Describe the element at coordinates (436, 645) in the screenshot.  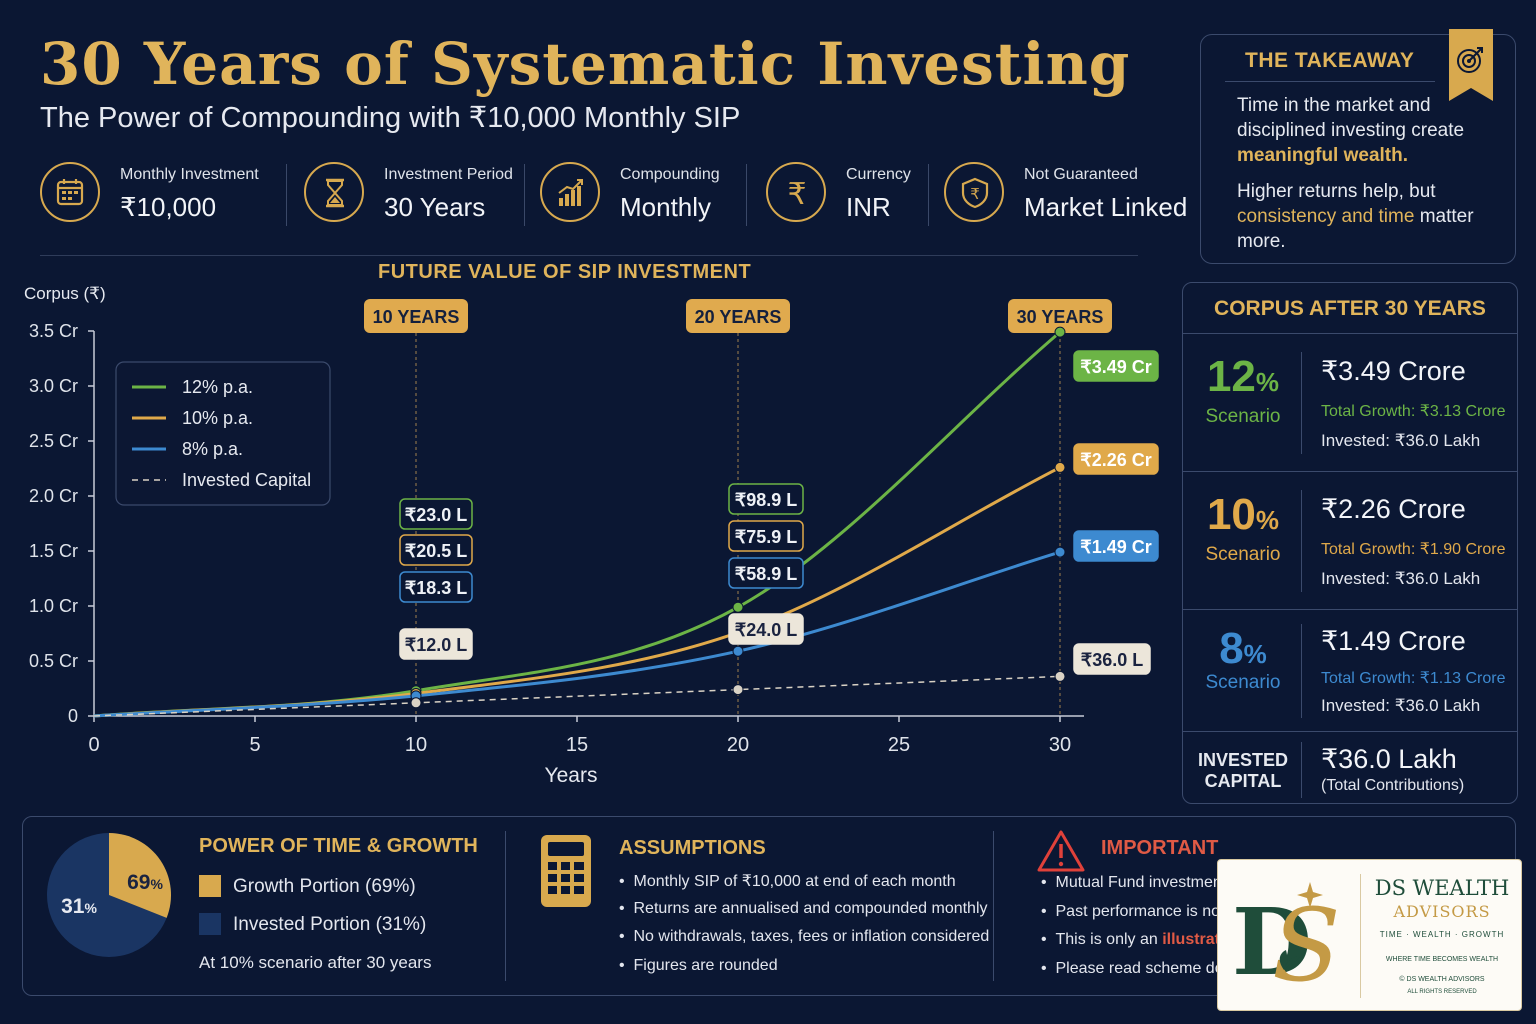
I see `data-label: ₹12.0 L` at that location.